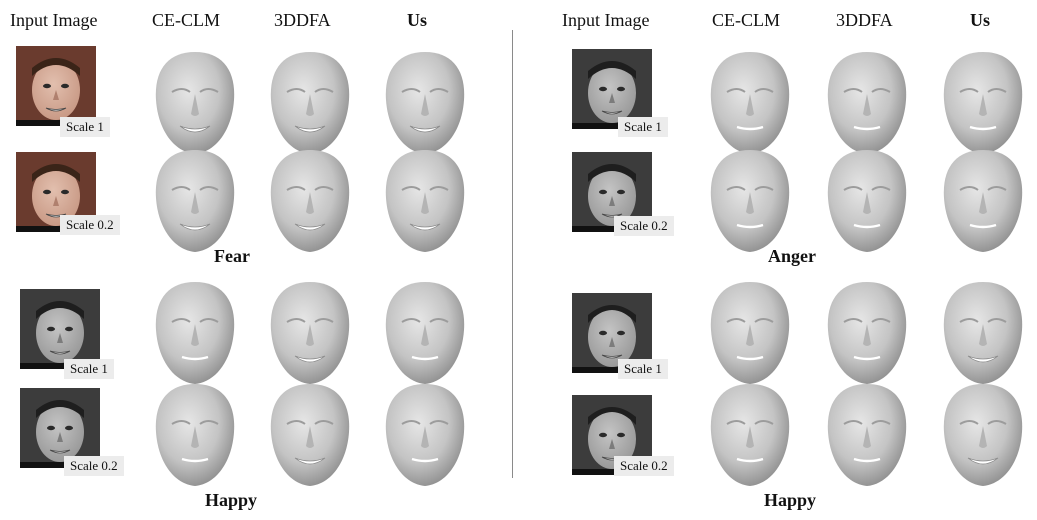  Describe the element at coordinates (746, 20) in the screenshot. I see `header-ce-clm-right: CE-CLM` at that location.